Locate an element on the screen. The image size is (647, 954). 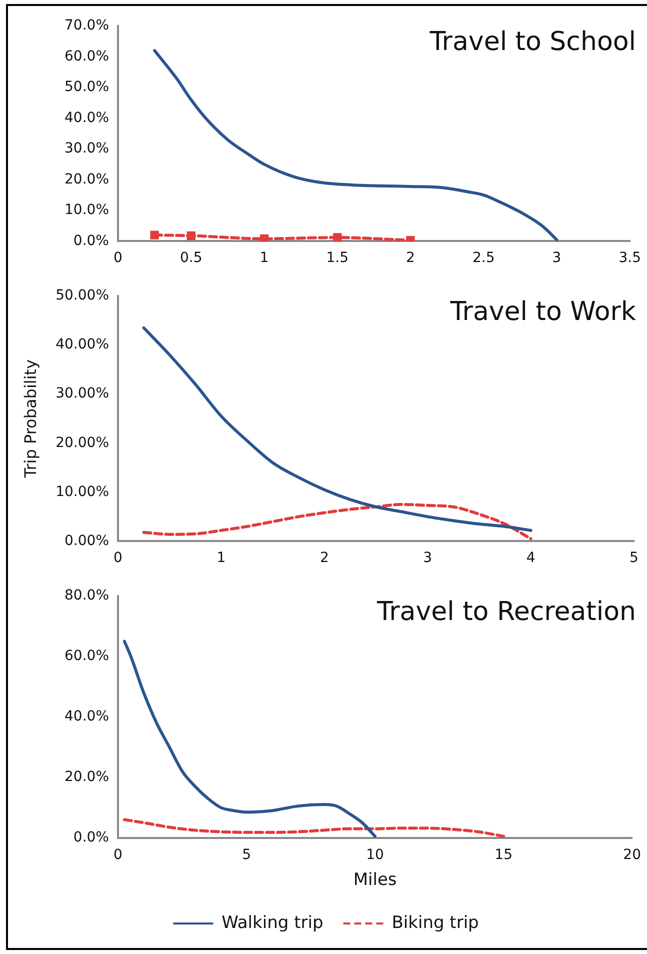
y-tick-label: 10.00% is located at coordinates (82, 492).